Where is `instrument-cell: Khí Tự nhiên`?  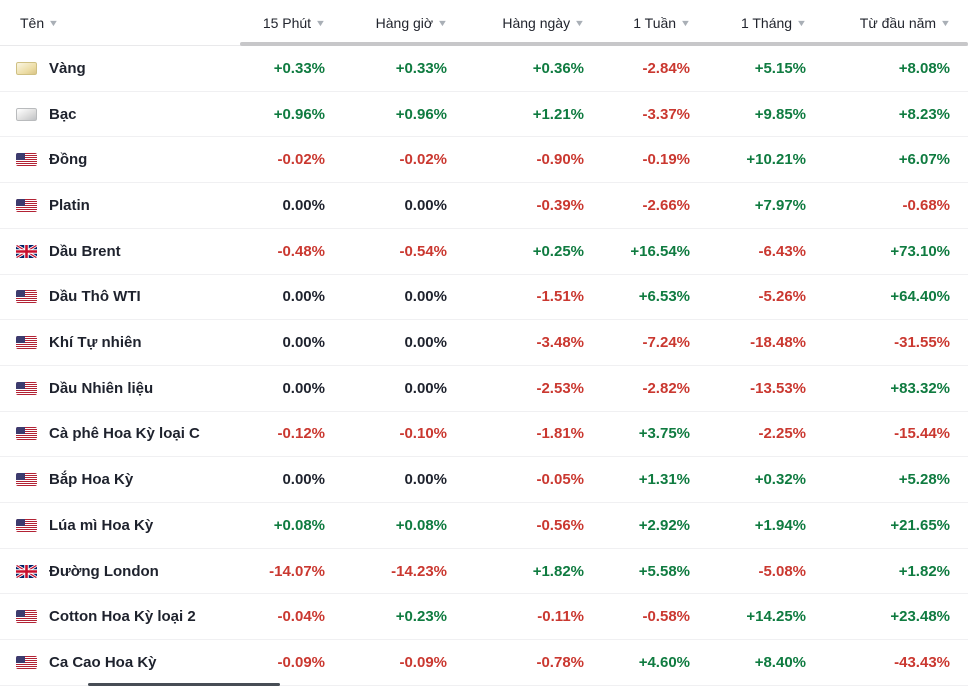
instrument-cell: Khí Tự nhiên is located at coordinates (120, 342).